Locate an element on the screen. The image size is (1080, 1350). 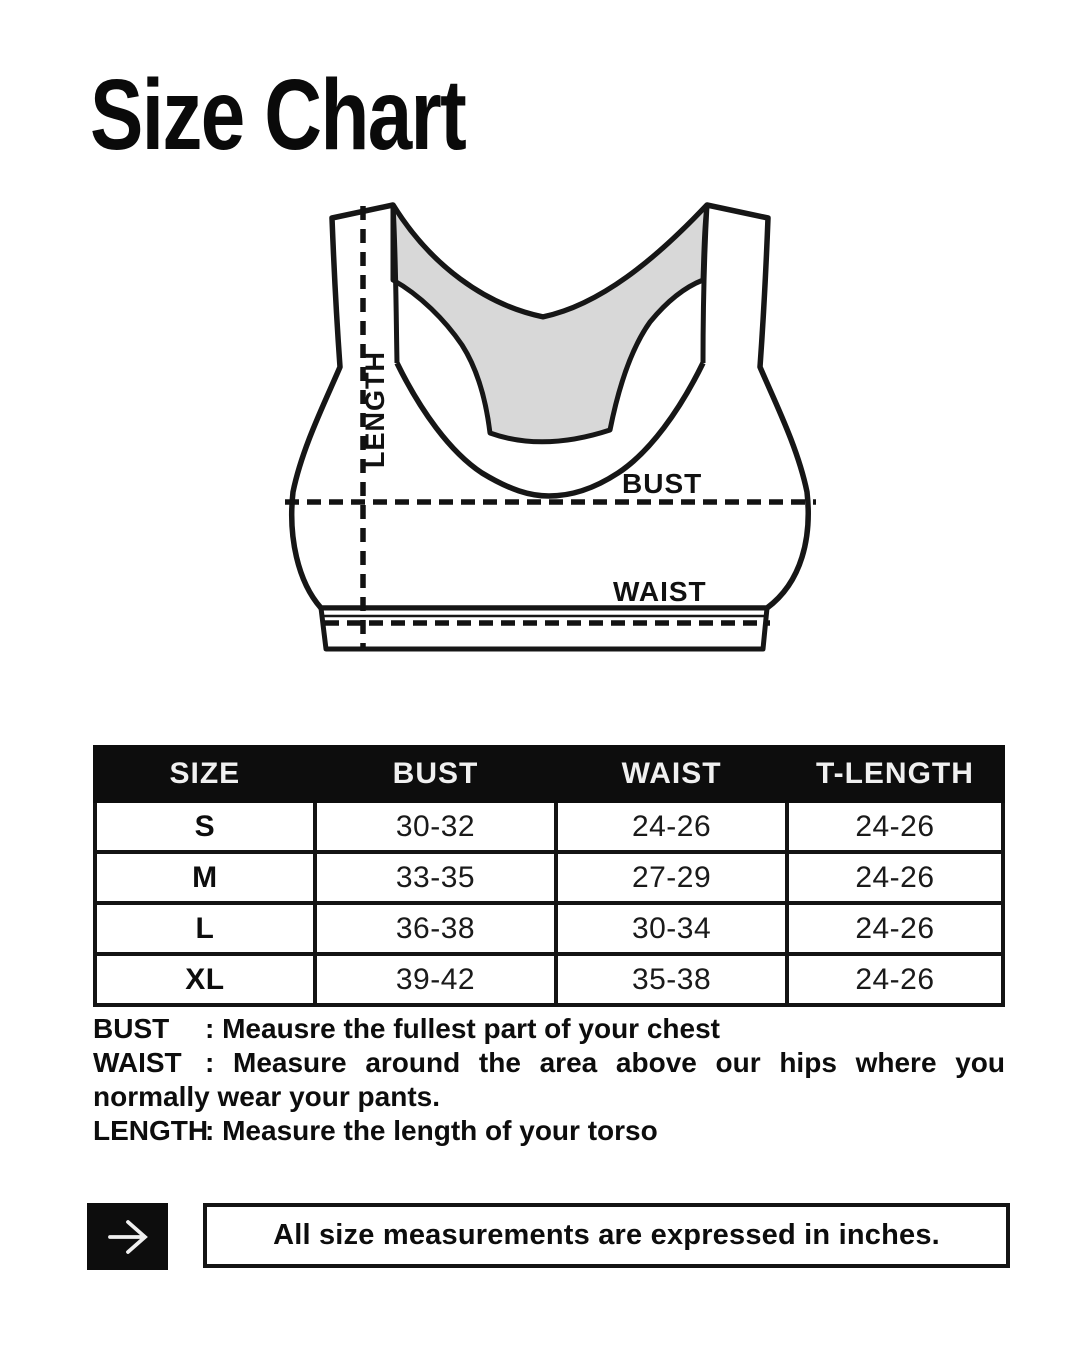
cell-bust: 30-32 is located at coordinates (435, 826).